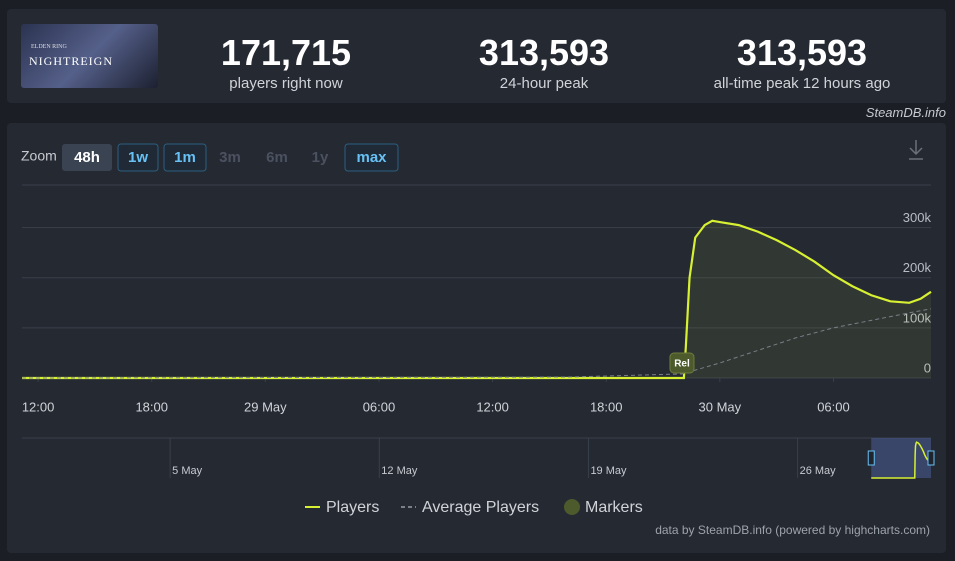 The image size is (955, 561). I want to click on x-tick-label: 30 May, so click(720, 406).